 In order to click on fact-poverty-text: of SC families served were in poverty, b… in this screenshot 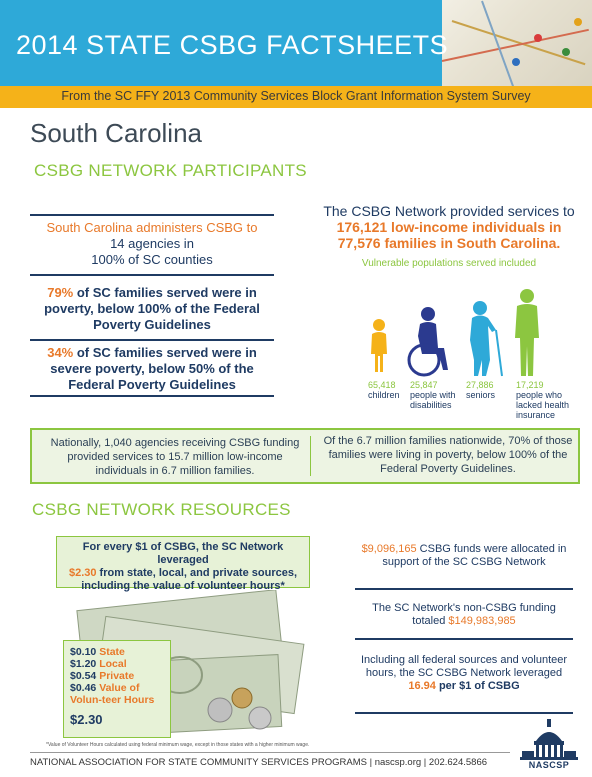, I will do `click(152, 308)`.